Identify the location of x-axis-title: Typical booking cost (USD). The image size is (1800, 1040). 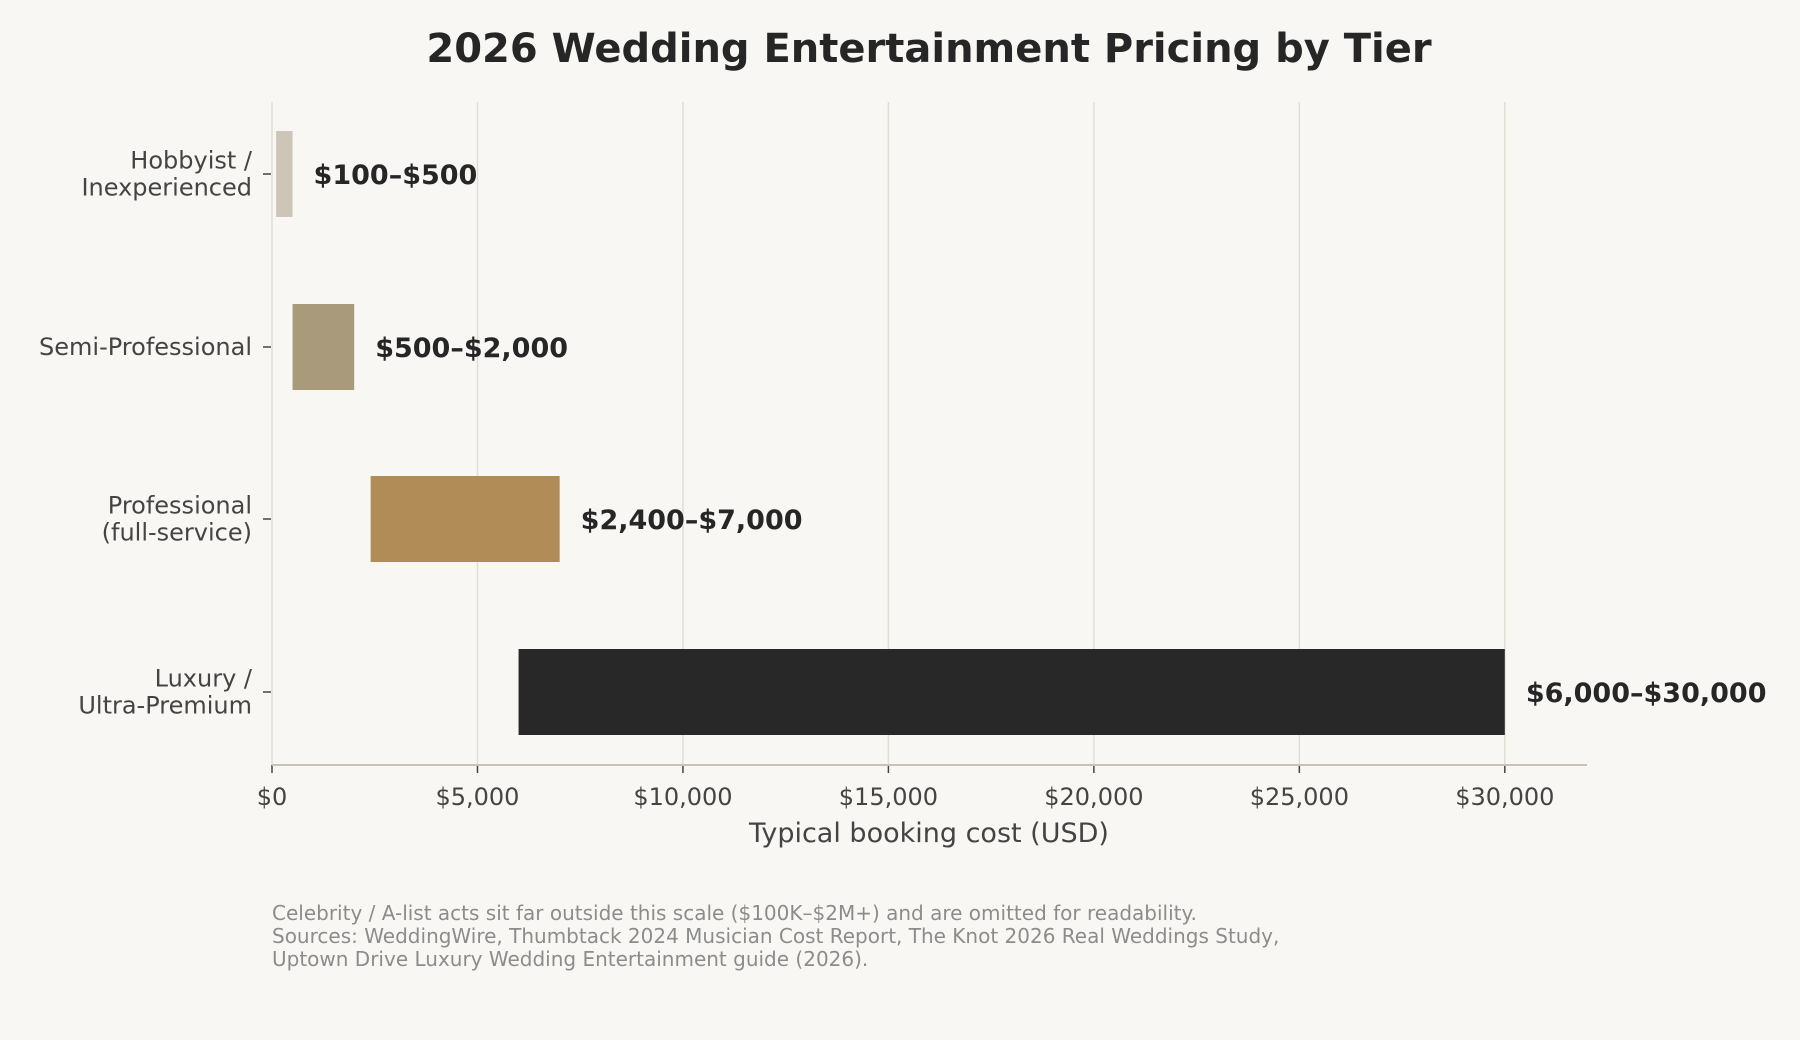
(928, 833).